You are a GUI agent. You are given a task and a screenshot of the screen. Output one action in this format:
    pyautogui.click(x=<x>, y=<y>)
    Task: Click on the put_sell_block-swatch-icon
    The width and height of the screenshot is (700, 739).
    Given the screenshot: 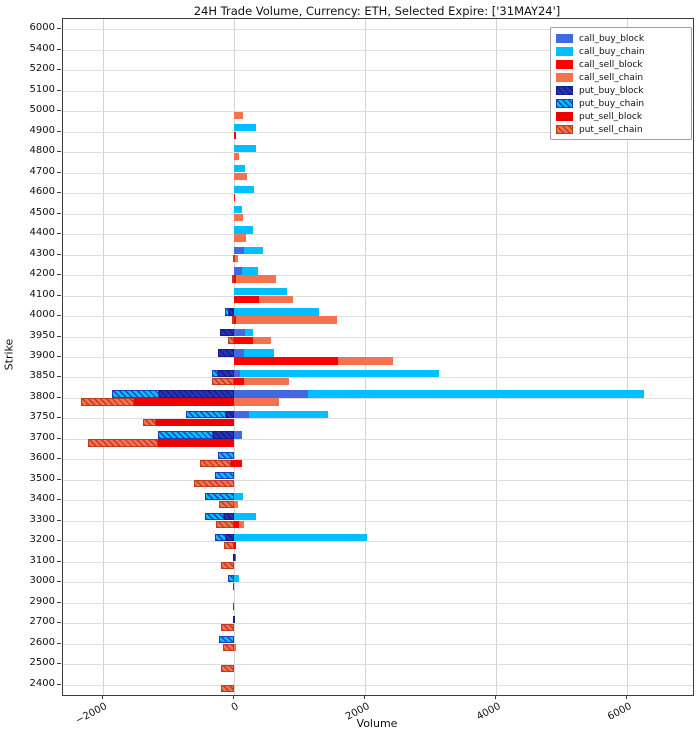 What is the action you would take?
    pyautogui.click(x=564, y=116)
    